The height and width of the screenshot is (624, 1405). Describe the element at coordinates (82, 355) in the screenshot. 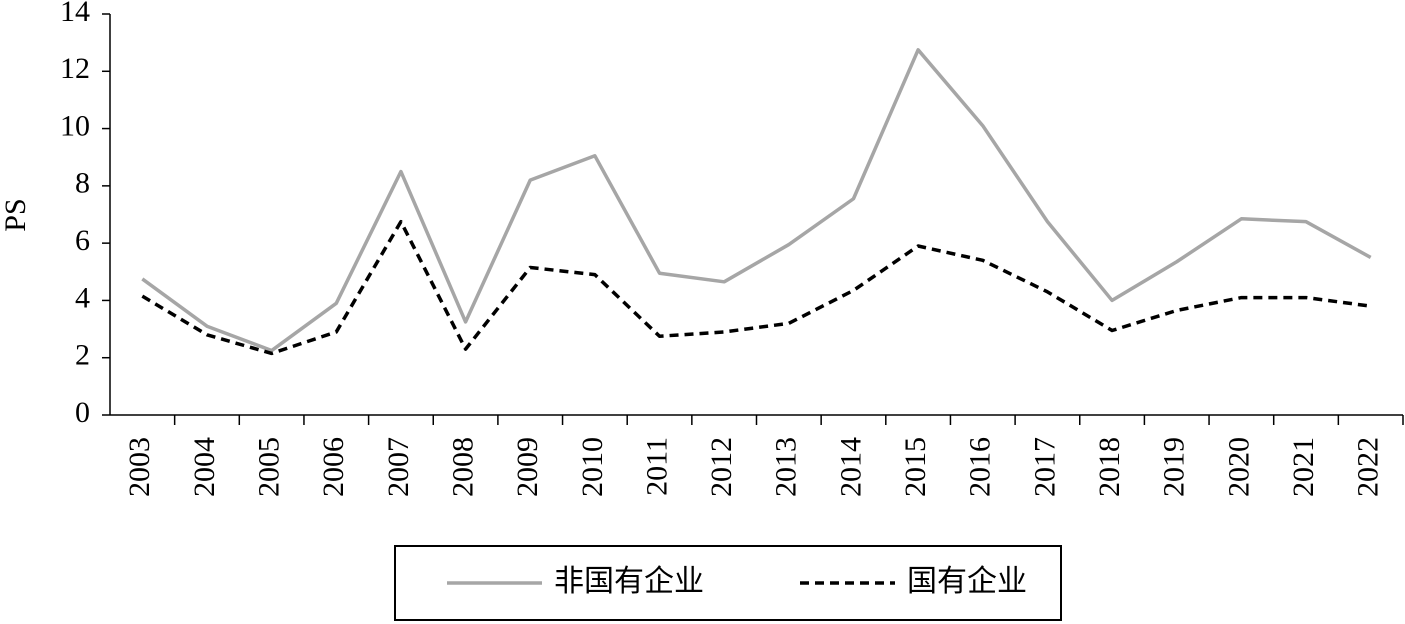

I see `y-tick-label: 2` at that location.